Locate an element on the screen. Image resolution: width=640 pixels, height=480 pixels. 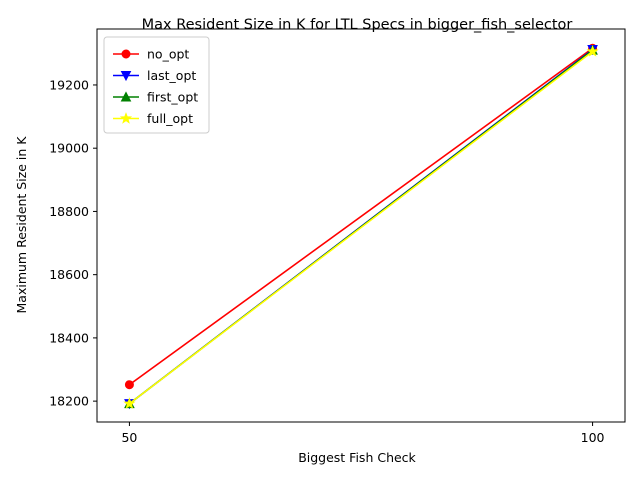
x-tick-label: 100 is located at coordinates (593, 437).